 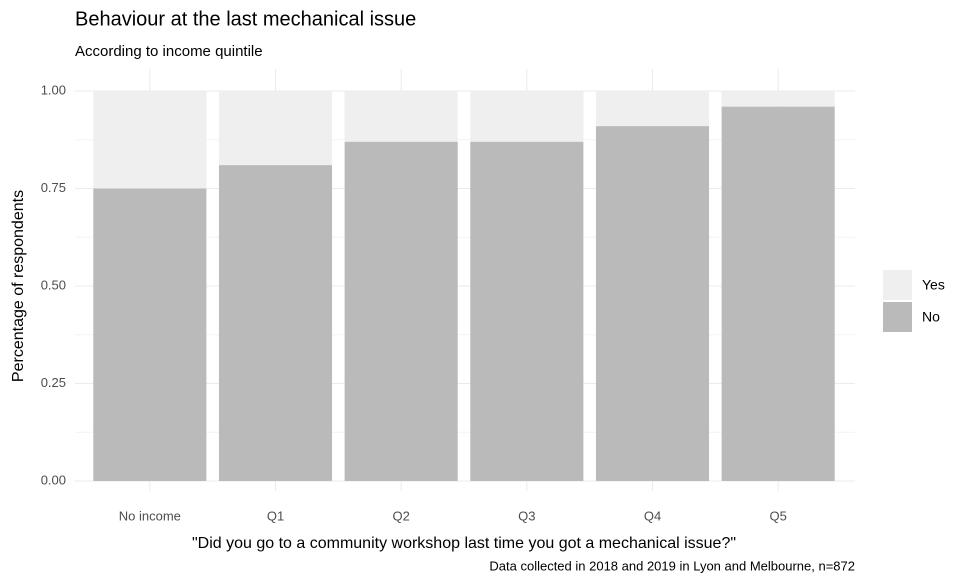 What do you see at coordinates (18, 286) in the screenshot?
I see `y-axis-label: Percentage of respondents` at bounding box center [18, 286].